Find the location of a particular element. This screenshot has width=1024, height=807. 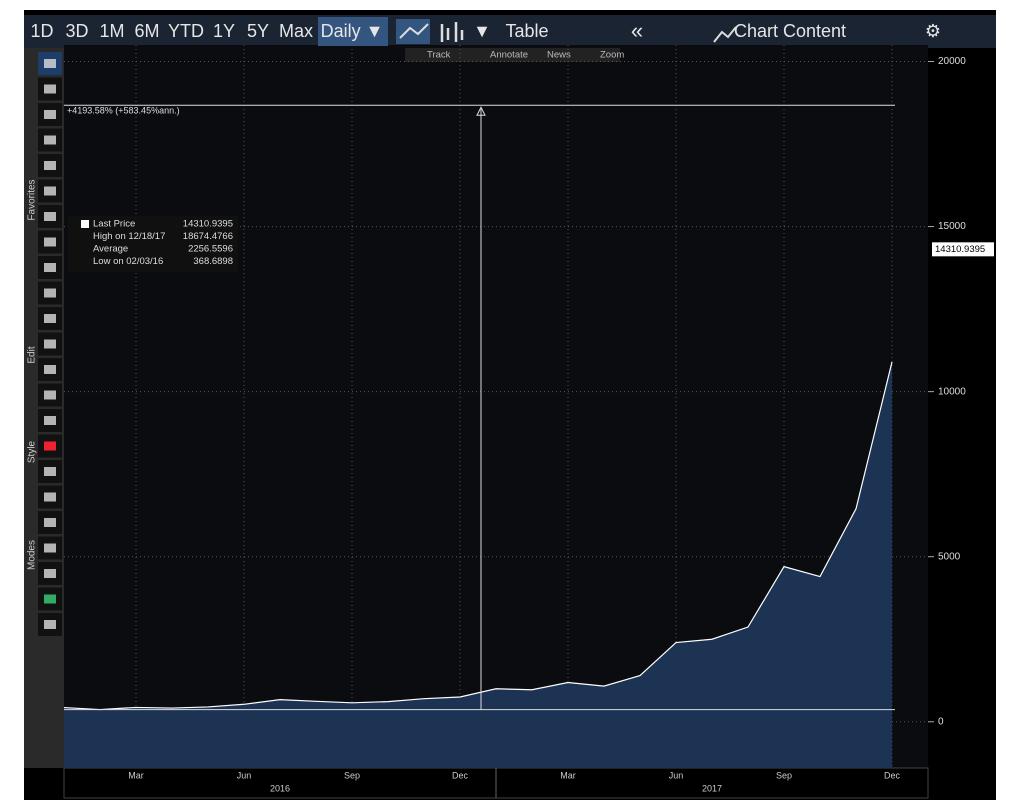

toolbar-button: YTD is located at coordinates (186, 31).